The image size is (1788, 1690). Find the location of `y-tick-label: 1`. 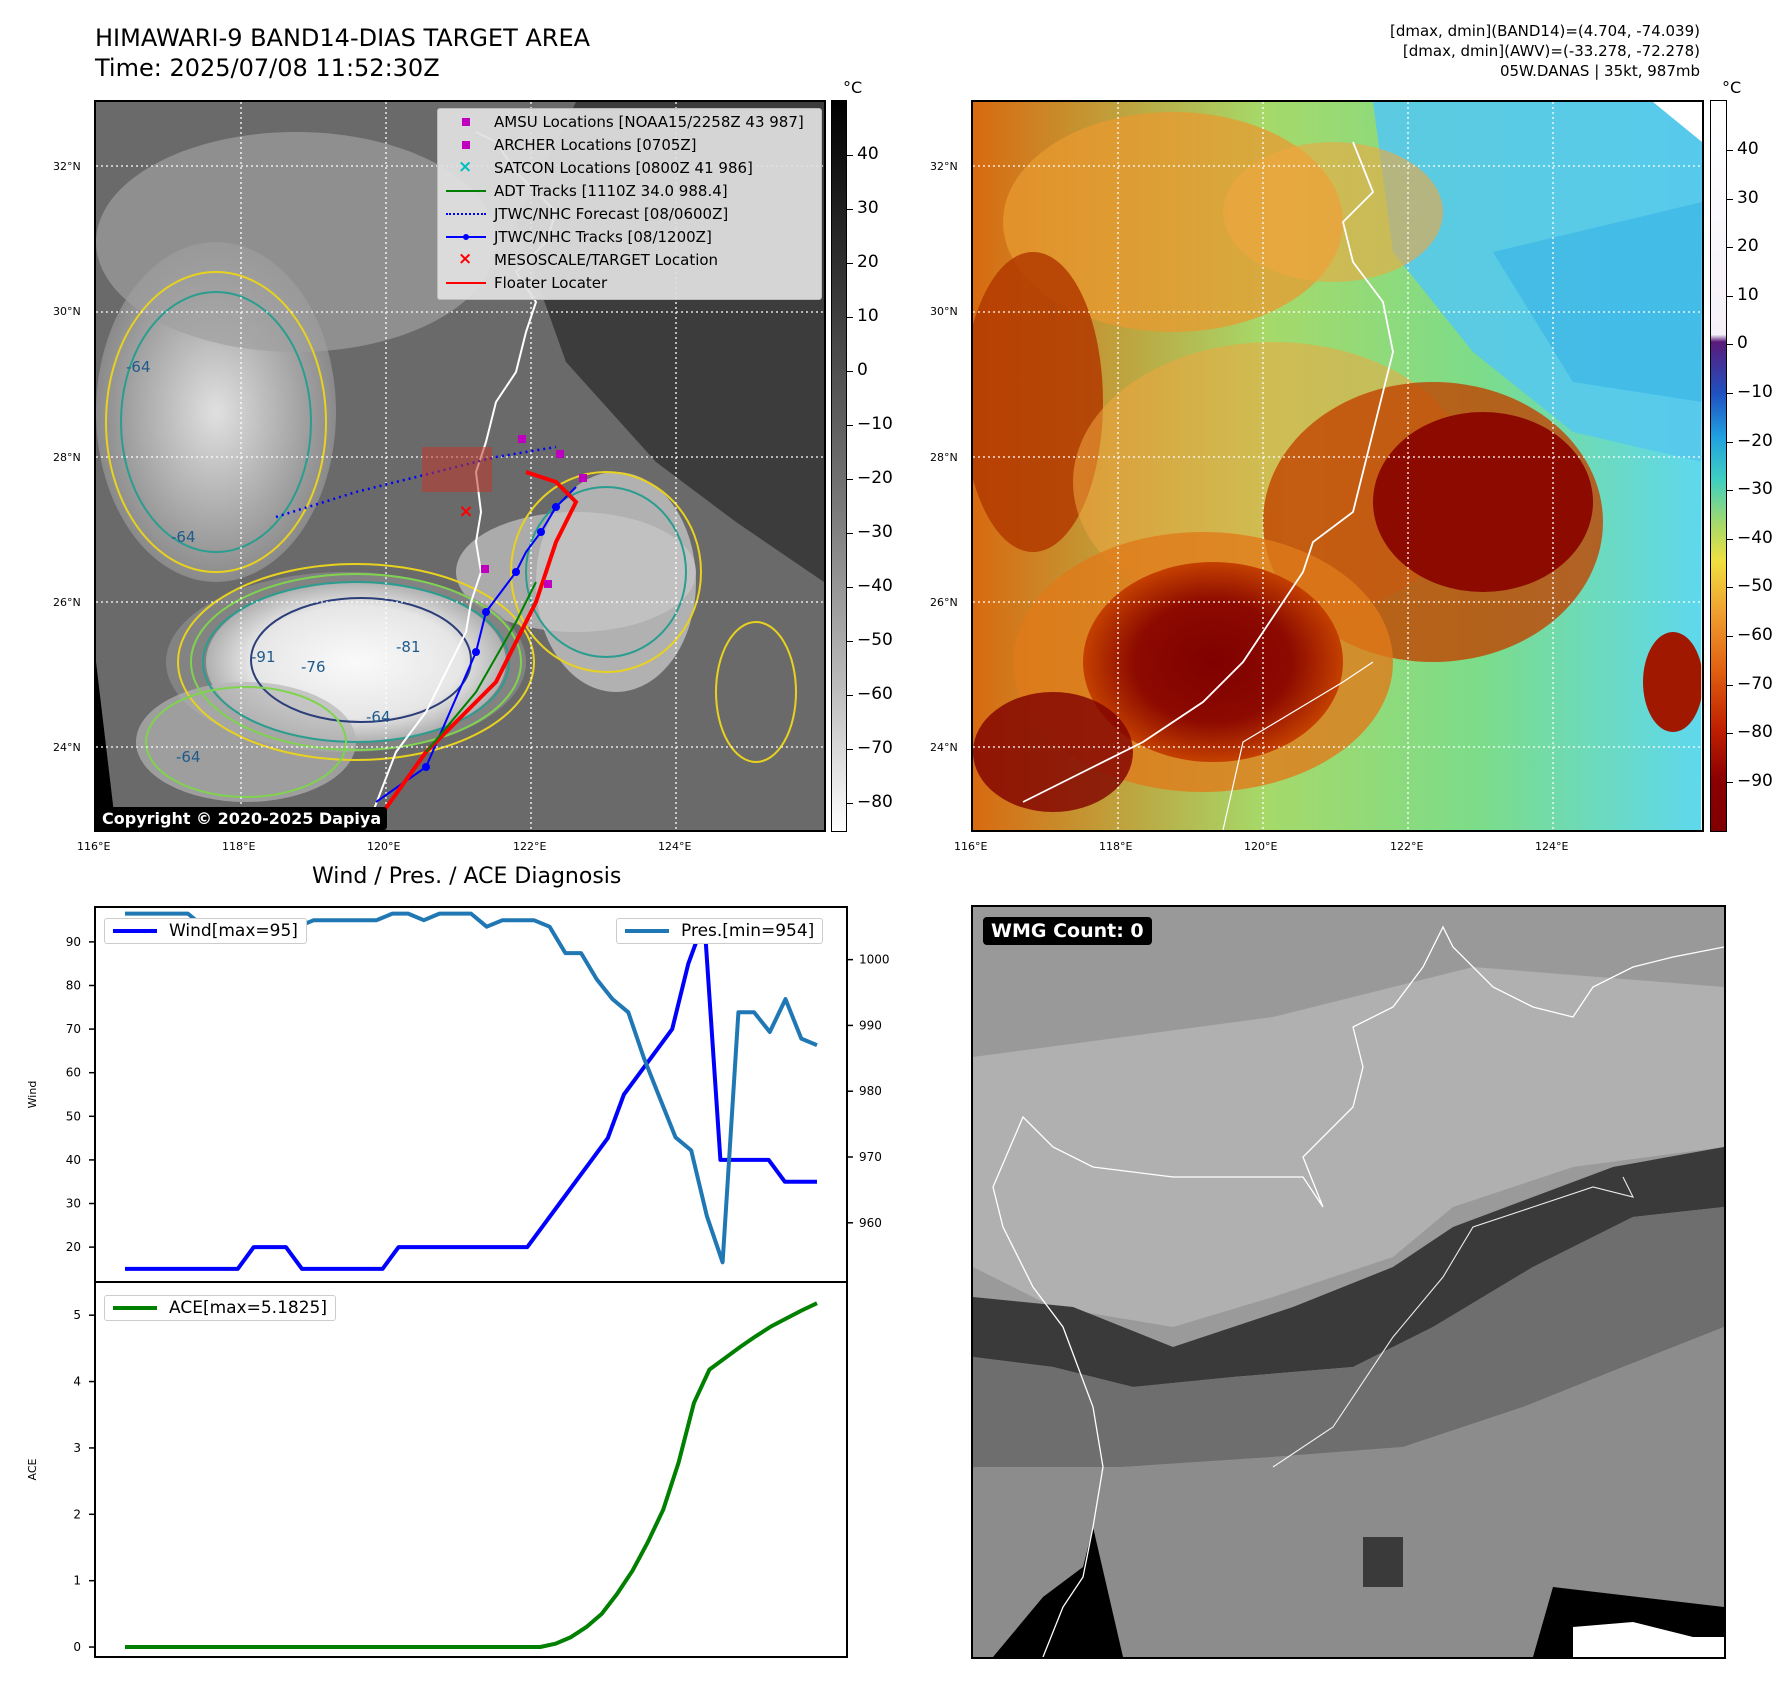

y-tick-label: 1 is located at coordinates (77, 1581).